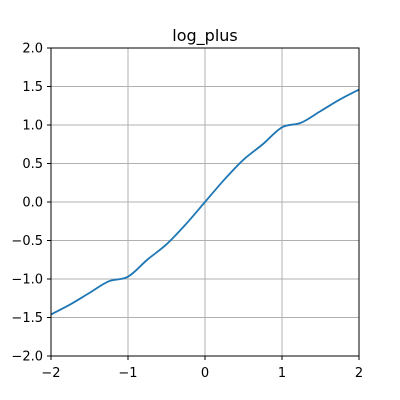 The height and width of the screenshot is (400, 400). What do you see at coordinates (32, 49) in the screenshot?
I see `y-tick-label: 2.0` at bounding box center [32, 49].